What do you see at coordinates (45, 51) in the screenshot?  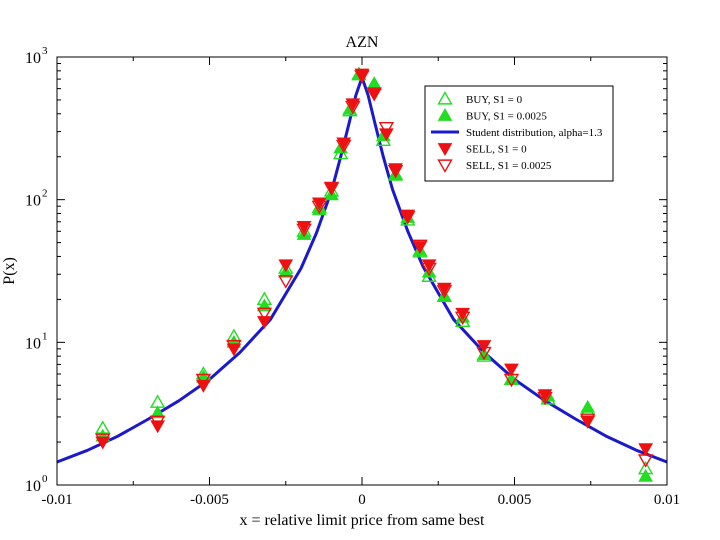 I see `y-tick-label-exp: 3` at bounding box center [45, 51].